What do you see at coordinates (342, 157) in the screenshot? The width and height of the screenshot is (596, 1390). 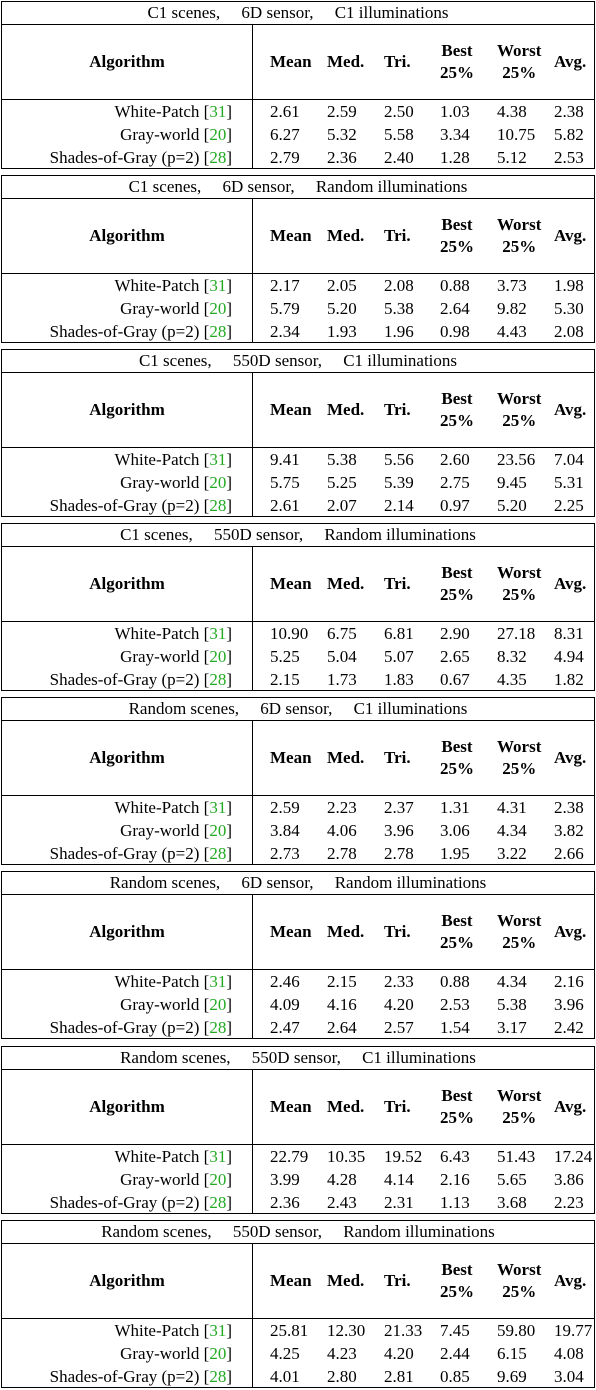 I see `table-cell: 2.36` at bounding box center [342, 157].